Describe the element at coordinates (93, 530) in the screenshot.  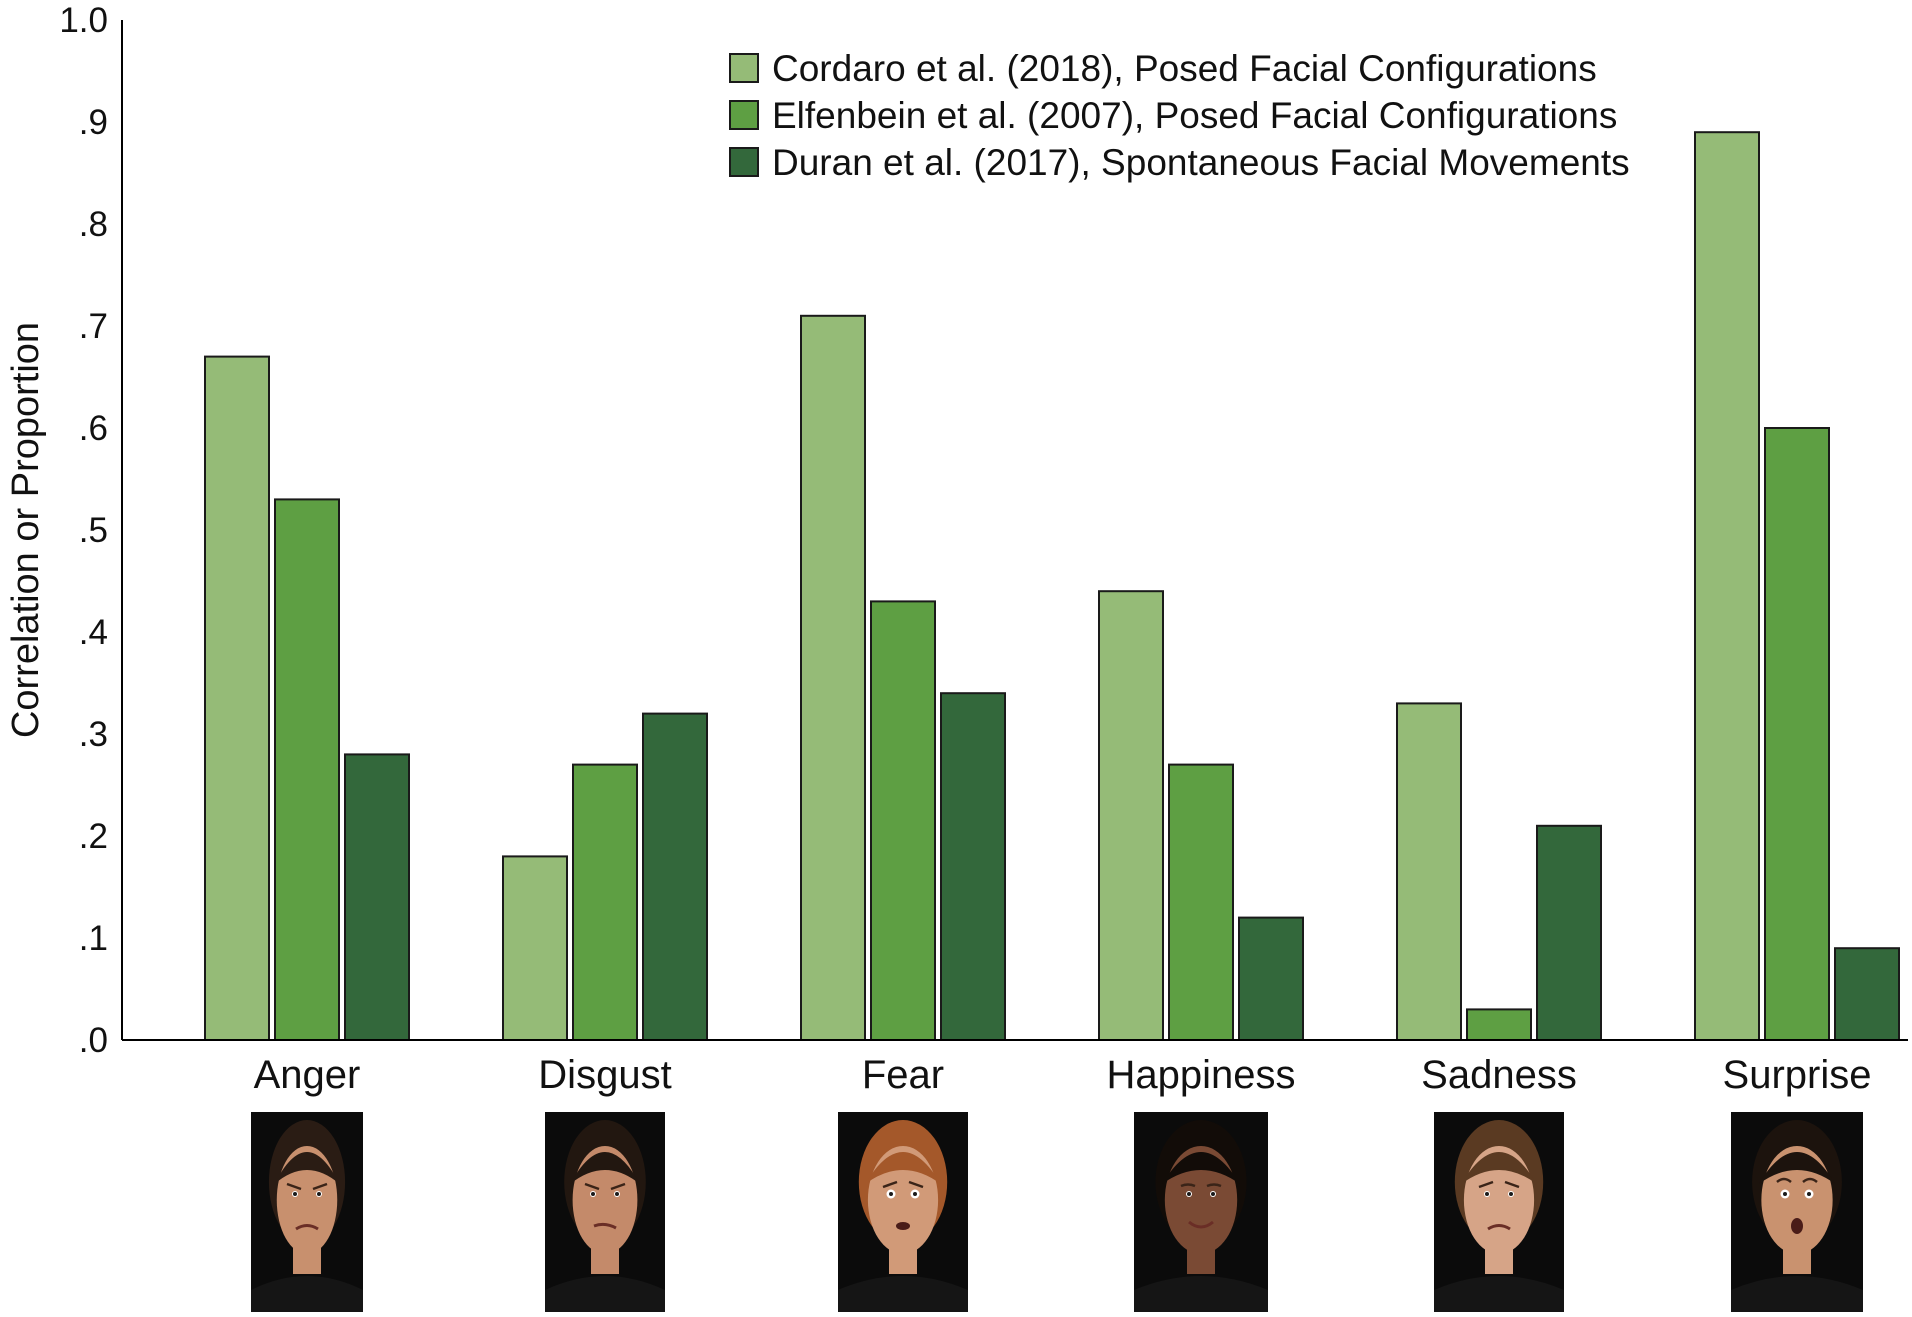
I see `y-tick-label: .5` at that location.